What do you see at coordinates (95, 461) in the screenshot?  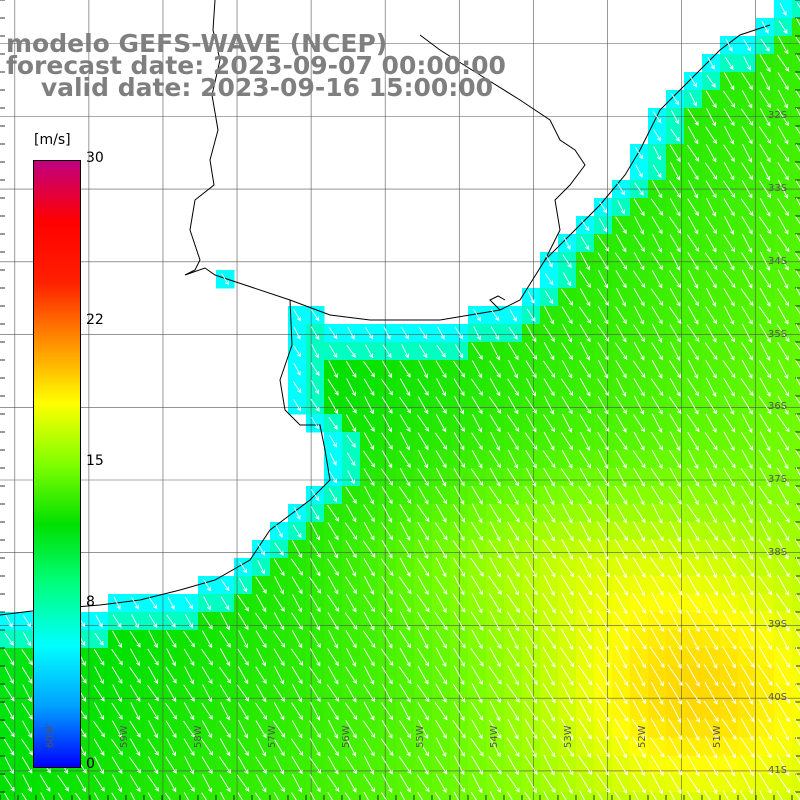 I see `colorbar-tick-label: 15` at bounding box center [95, 461].